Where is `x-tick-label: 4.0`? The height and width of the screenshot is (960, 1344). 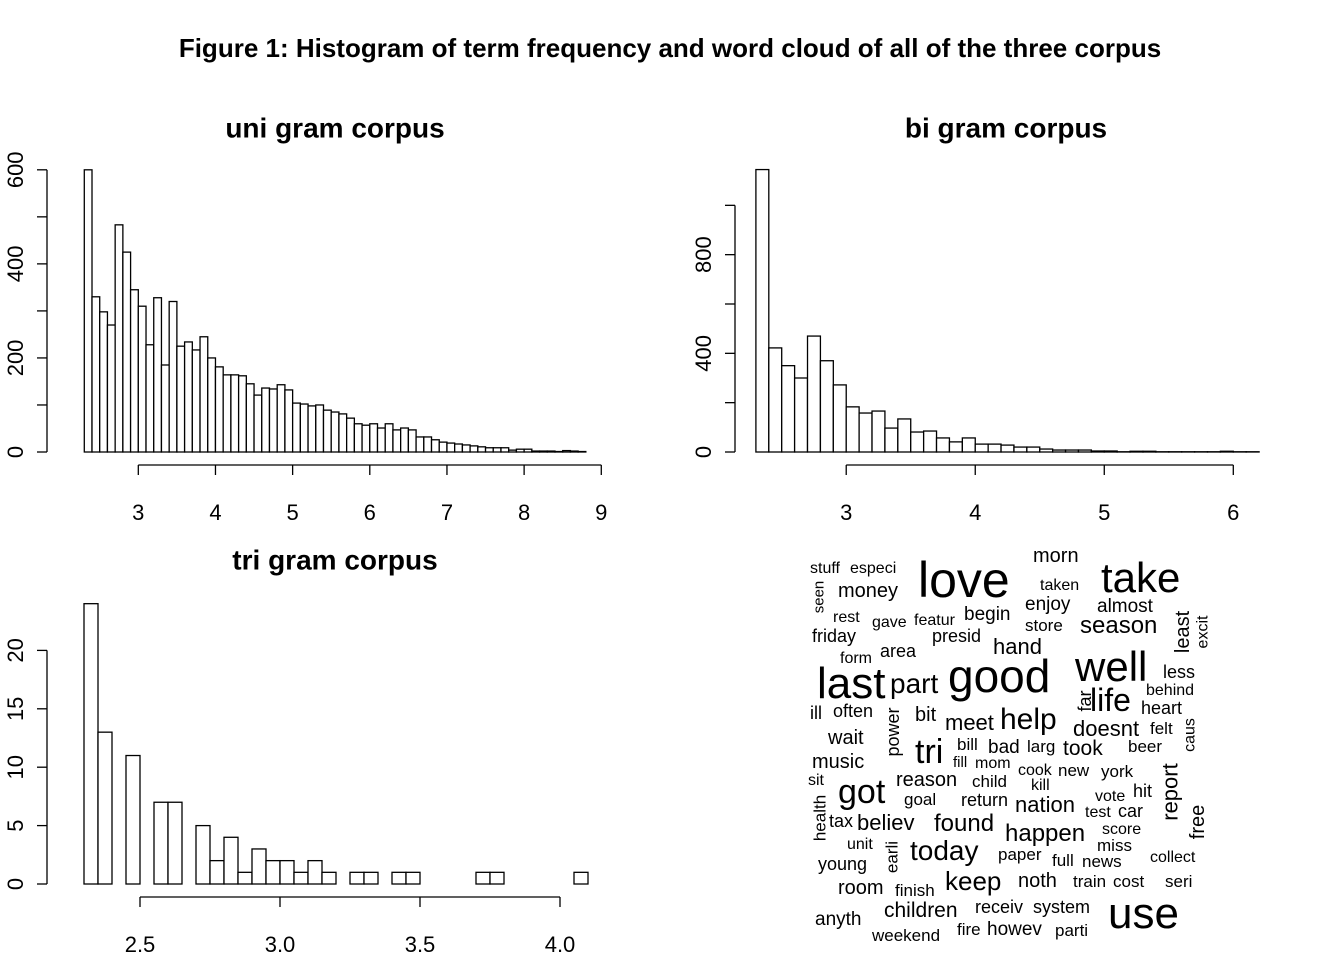 x-tick-label: 4.0 is located at coordinates (560, 944).